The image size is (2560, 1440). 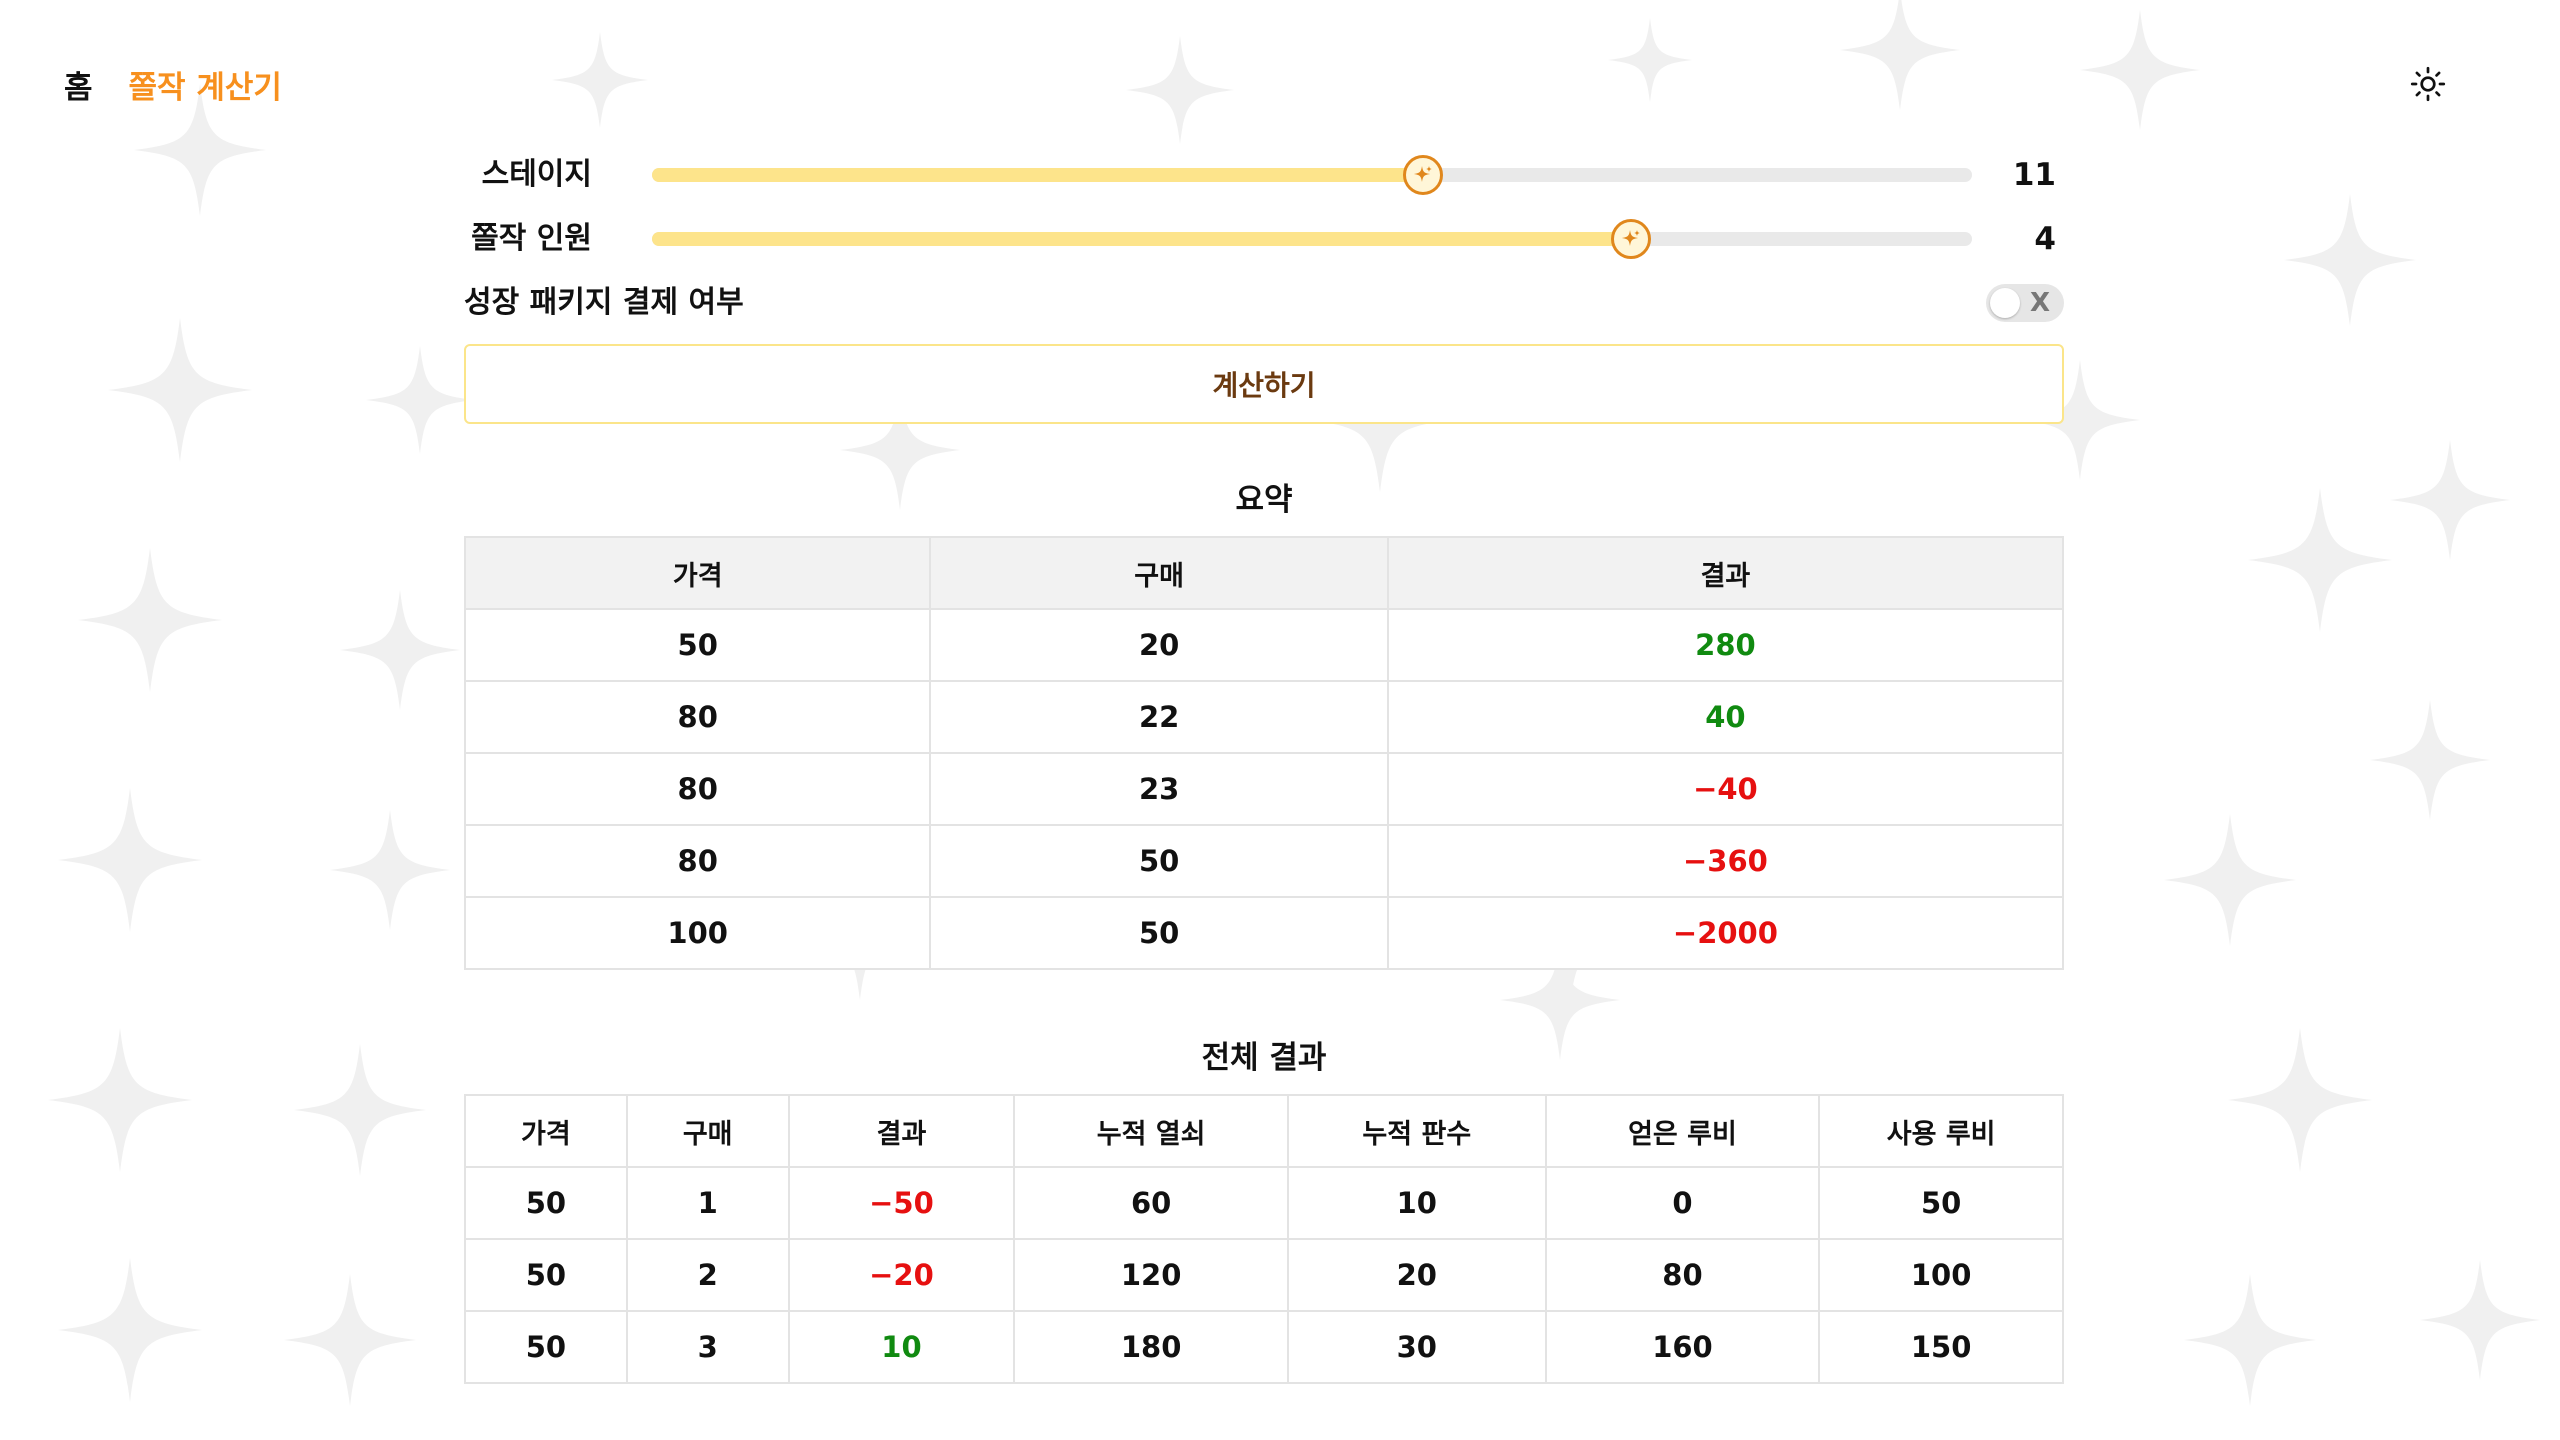 I want to click on table-row: 50 1 −50 60 10 0 50, so click(x=1264, y=1203).